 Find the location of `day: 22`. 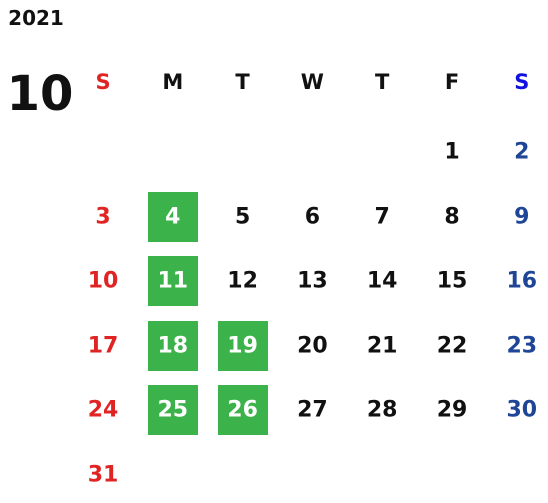

day: 22 is located at coordinates (452, 346).